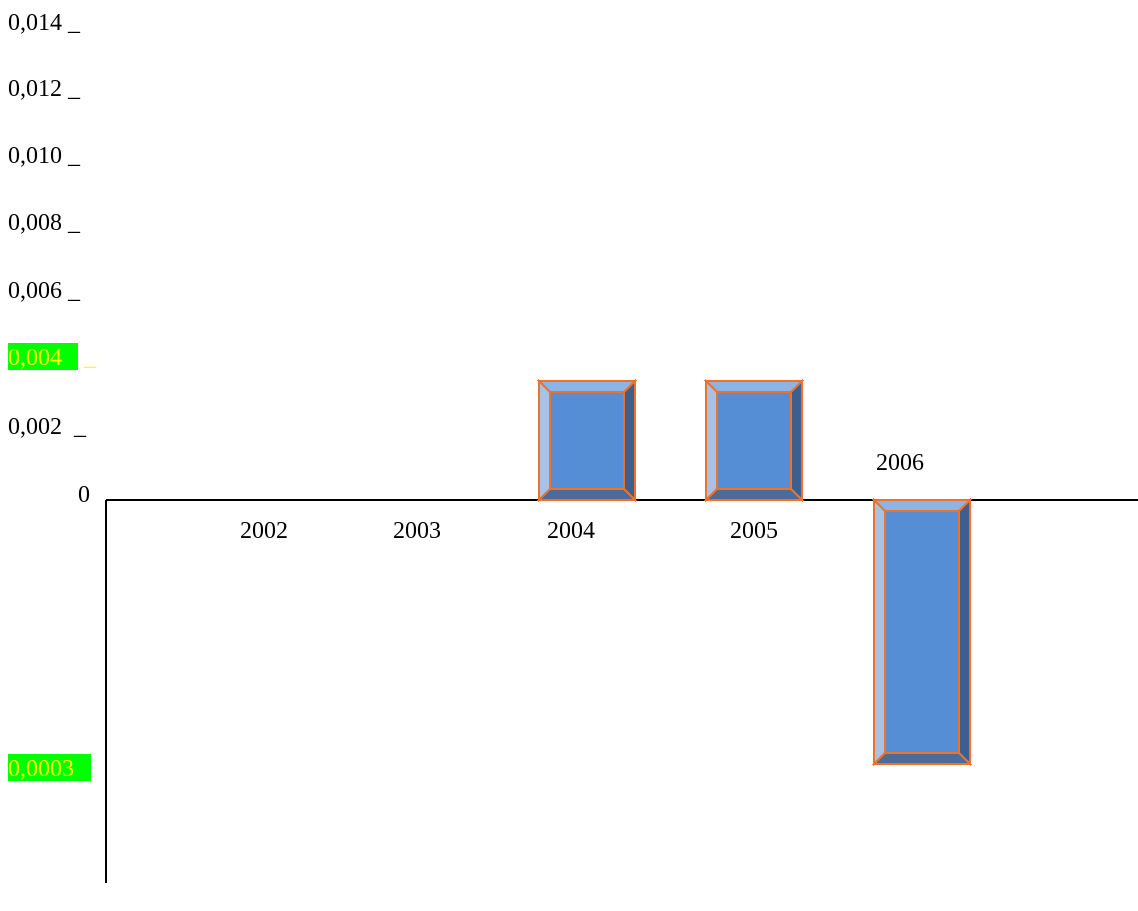 This screenshot has width=1138, height=911. What do you see at coordinates (711, 440) in the screenshot?
I see `bar-2005-bevel-left` at bounding box center [711, 440].